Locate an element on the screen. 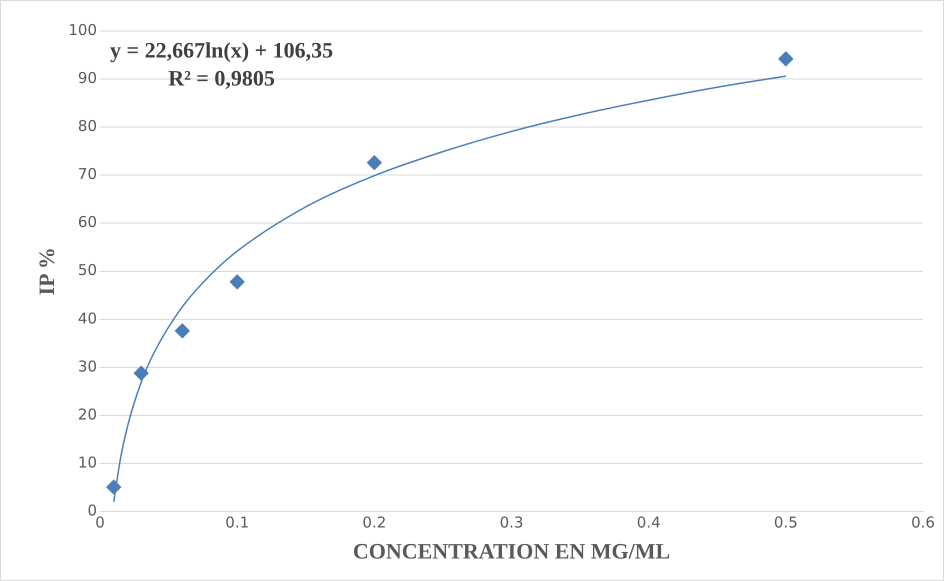  annotation: R² = 0,9805 is located at coordinates (221, 78).